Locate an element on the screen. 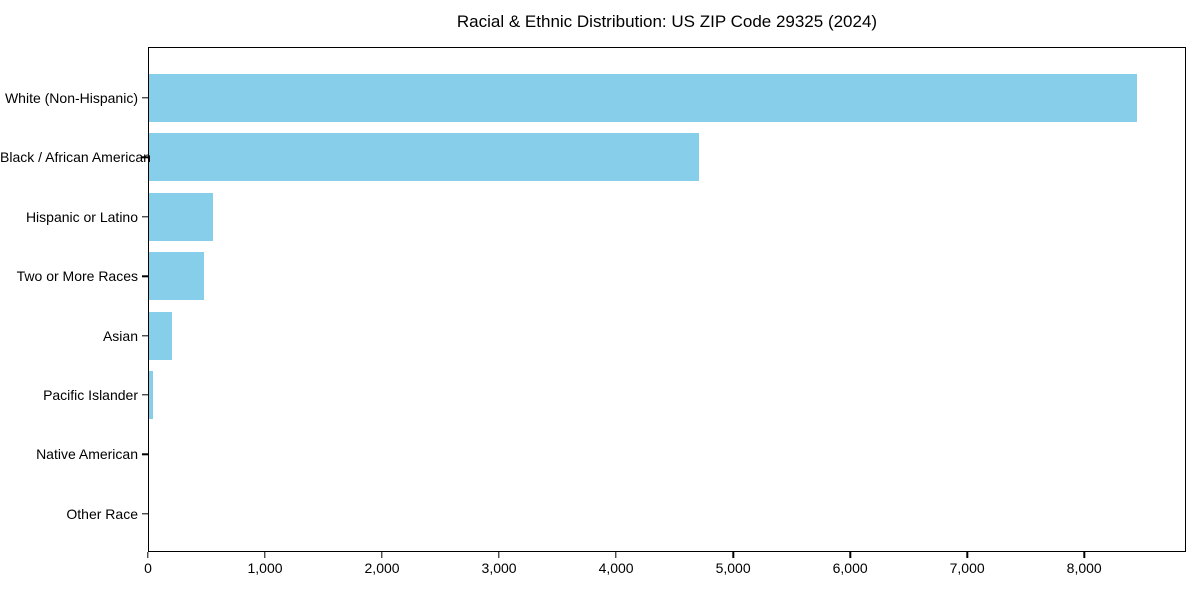 The width and height of the screenshot is (1200, 600). x-tick-label: 6,000 is located at coordinates (850, 568).